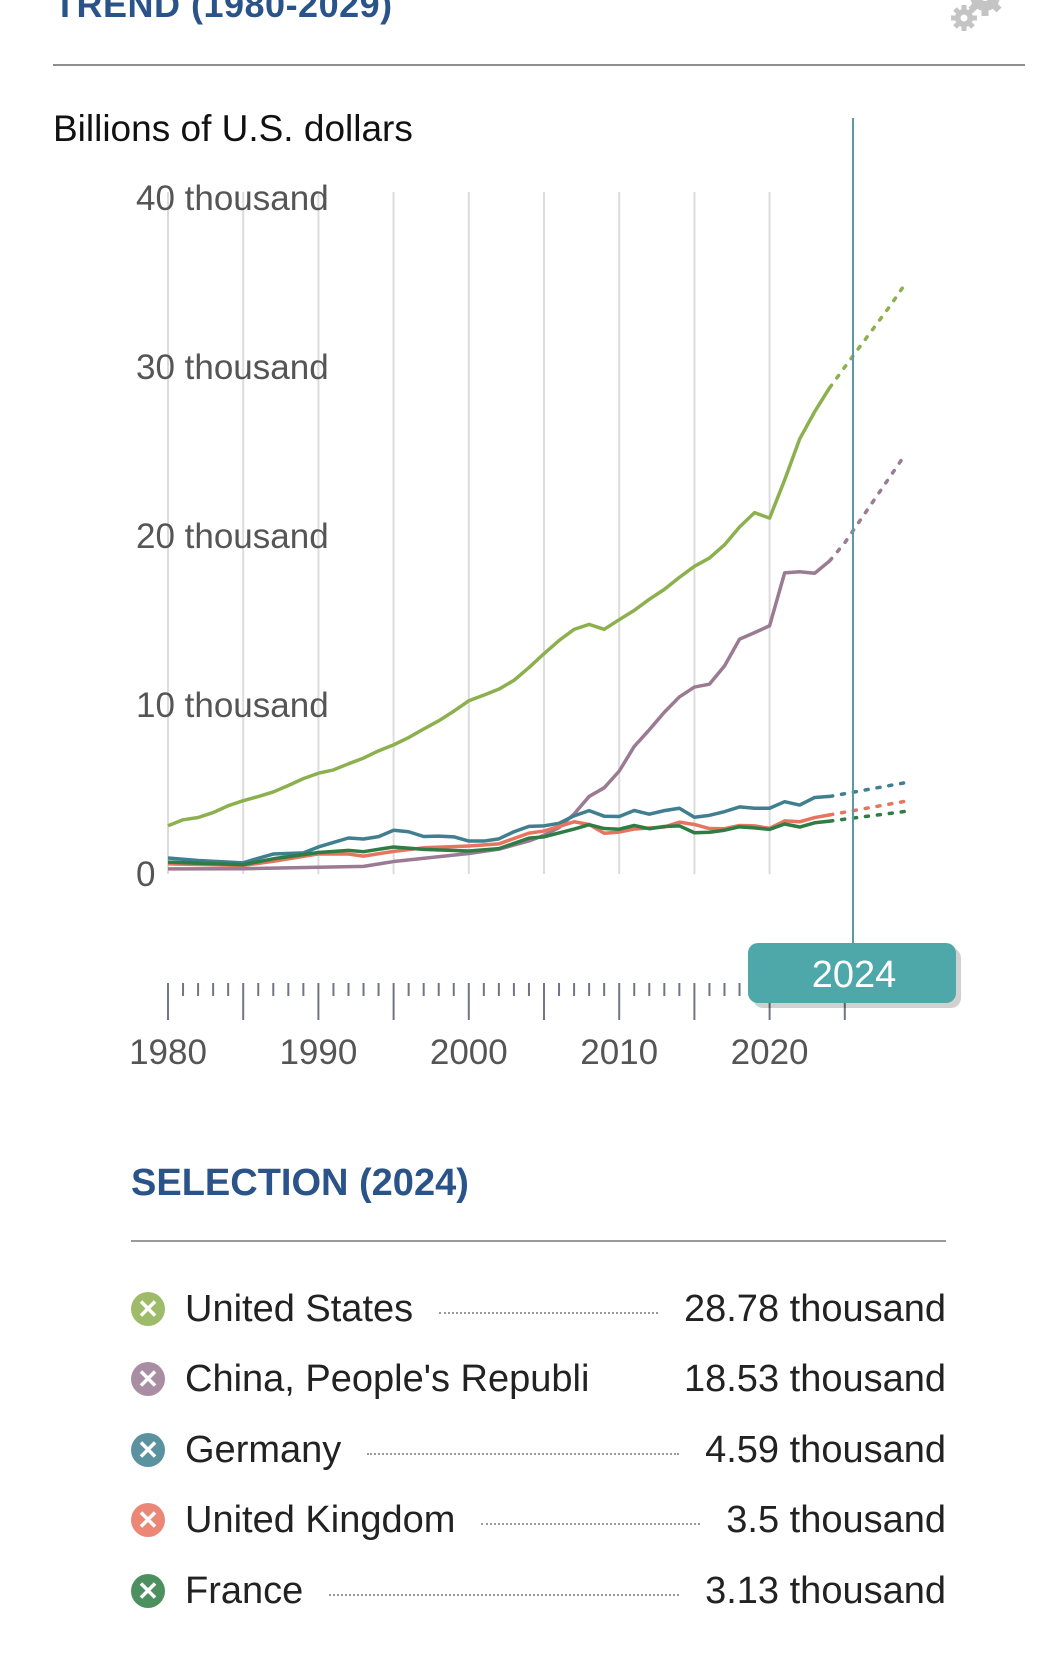 The image size is (1053, 1659). What do you see at coordinates (232, 705) in the screenshot?
I see `y-tick-label: 10 thousand` at bounding box center [232, 705].